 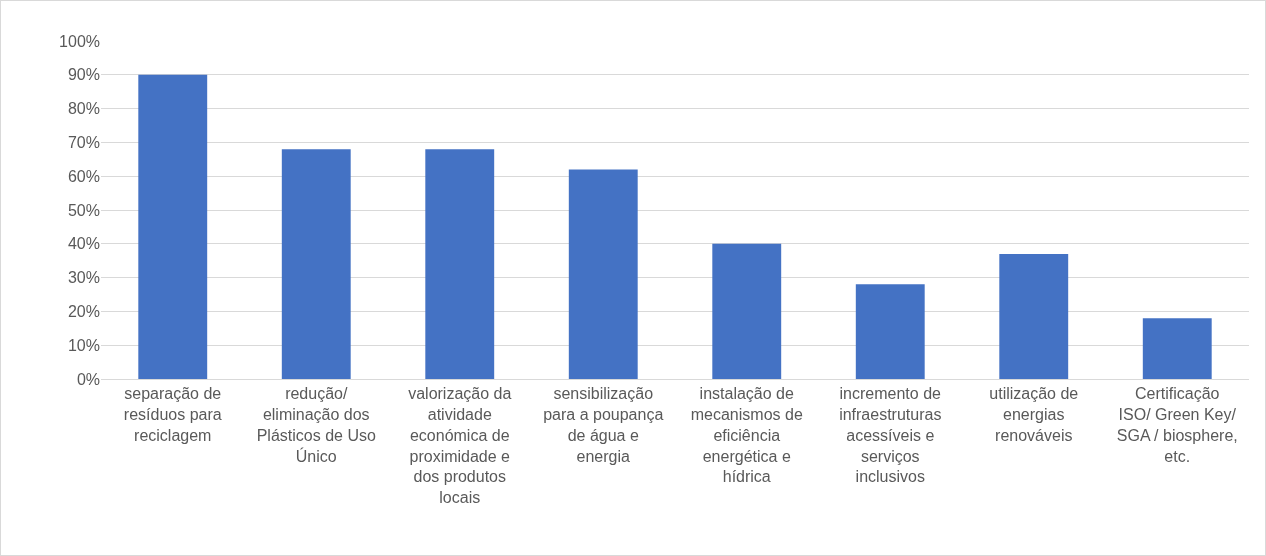 What do you see at coordinates (83, 244) in the screenshot?
I see `y-tick-label: 40%` at bounding box center [83, 244].